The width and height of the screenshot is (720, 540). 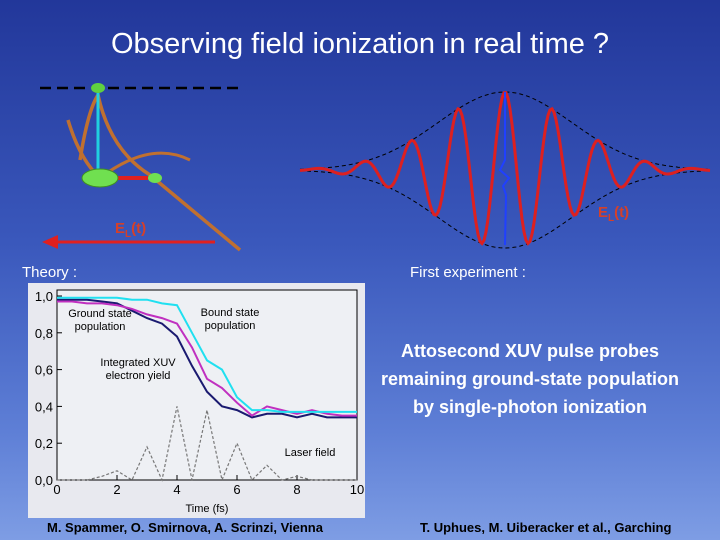 I want to click on y-tick-label: 0,2, so click(x=44, y=443).